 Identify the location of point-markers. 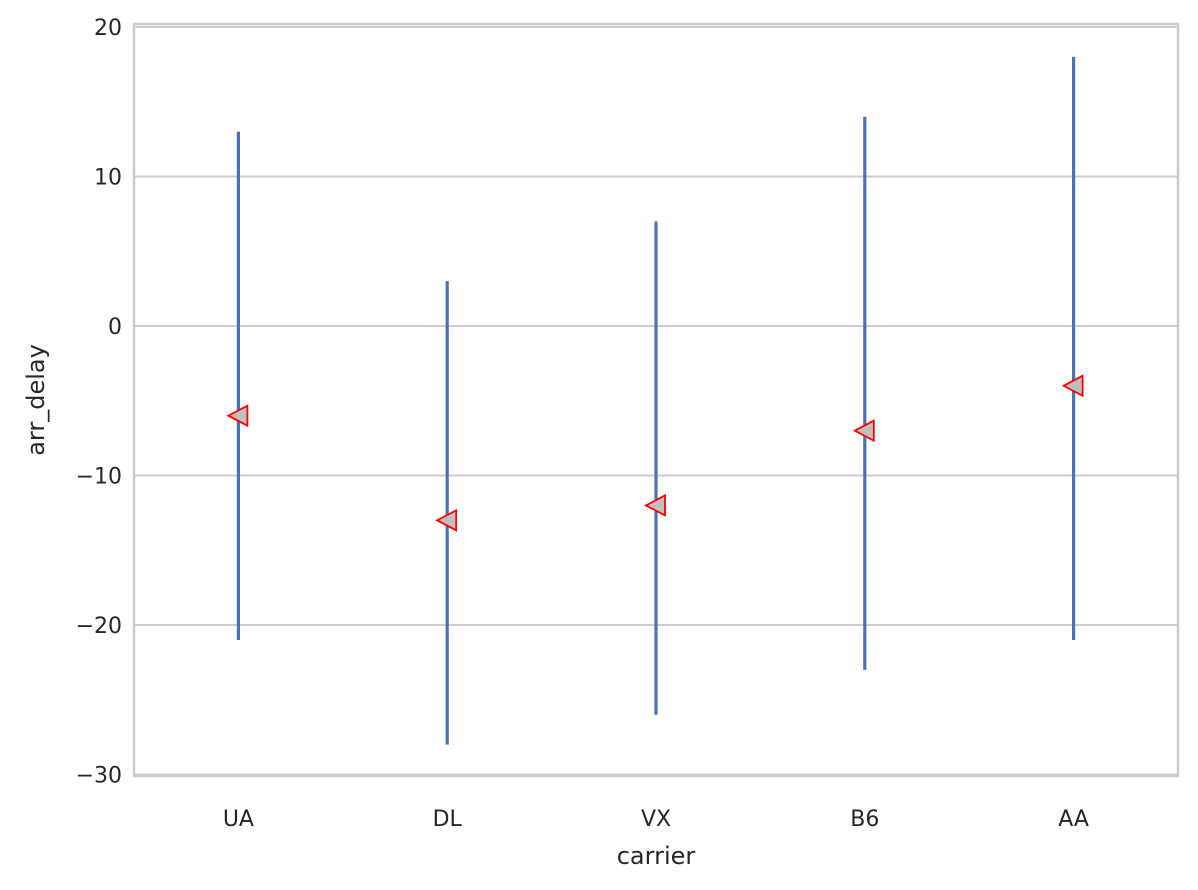
(655, 453).